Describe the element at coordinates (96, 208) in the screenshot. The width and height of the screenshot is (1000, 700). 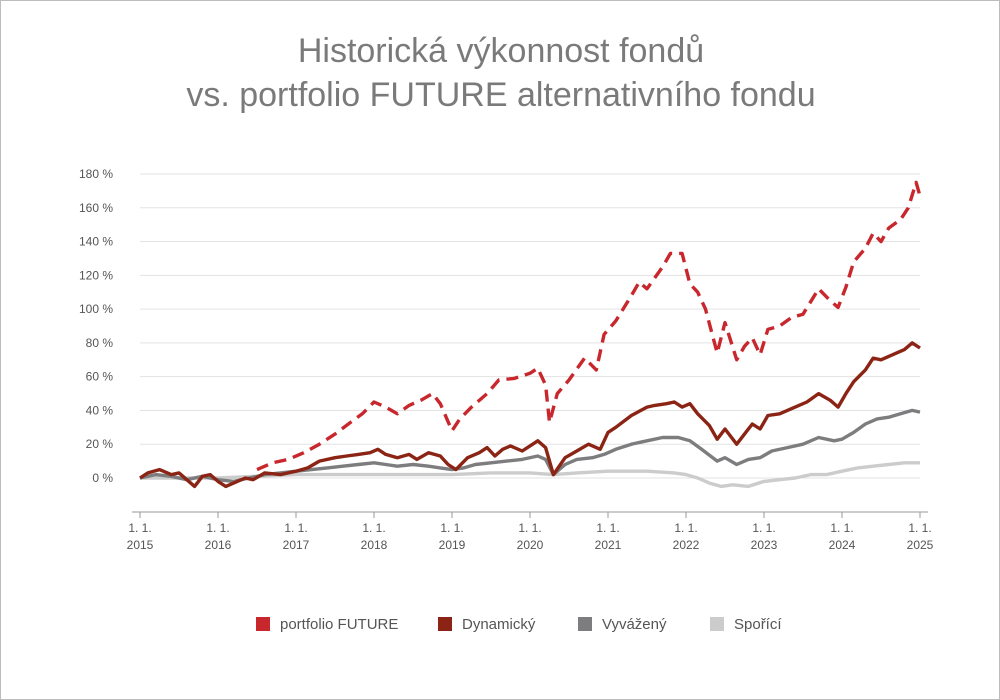
I see `y-tick-label: 160 %` at that location.